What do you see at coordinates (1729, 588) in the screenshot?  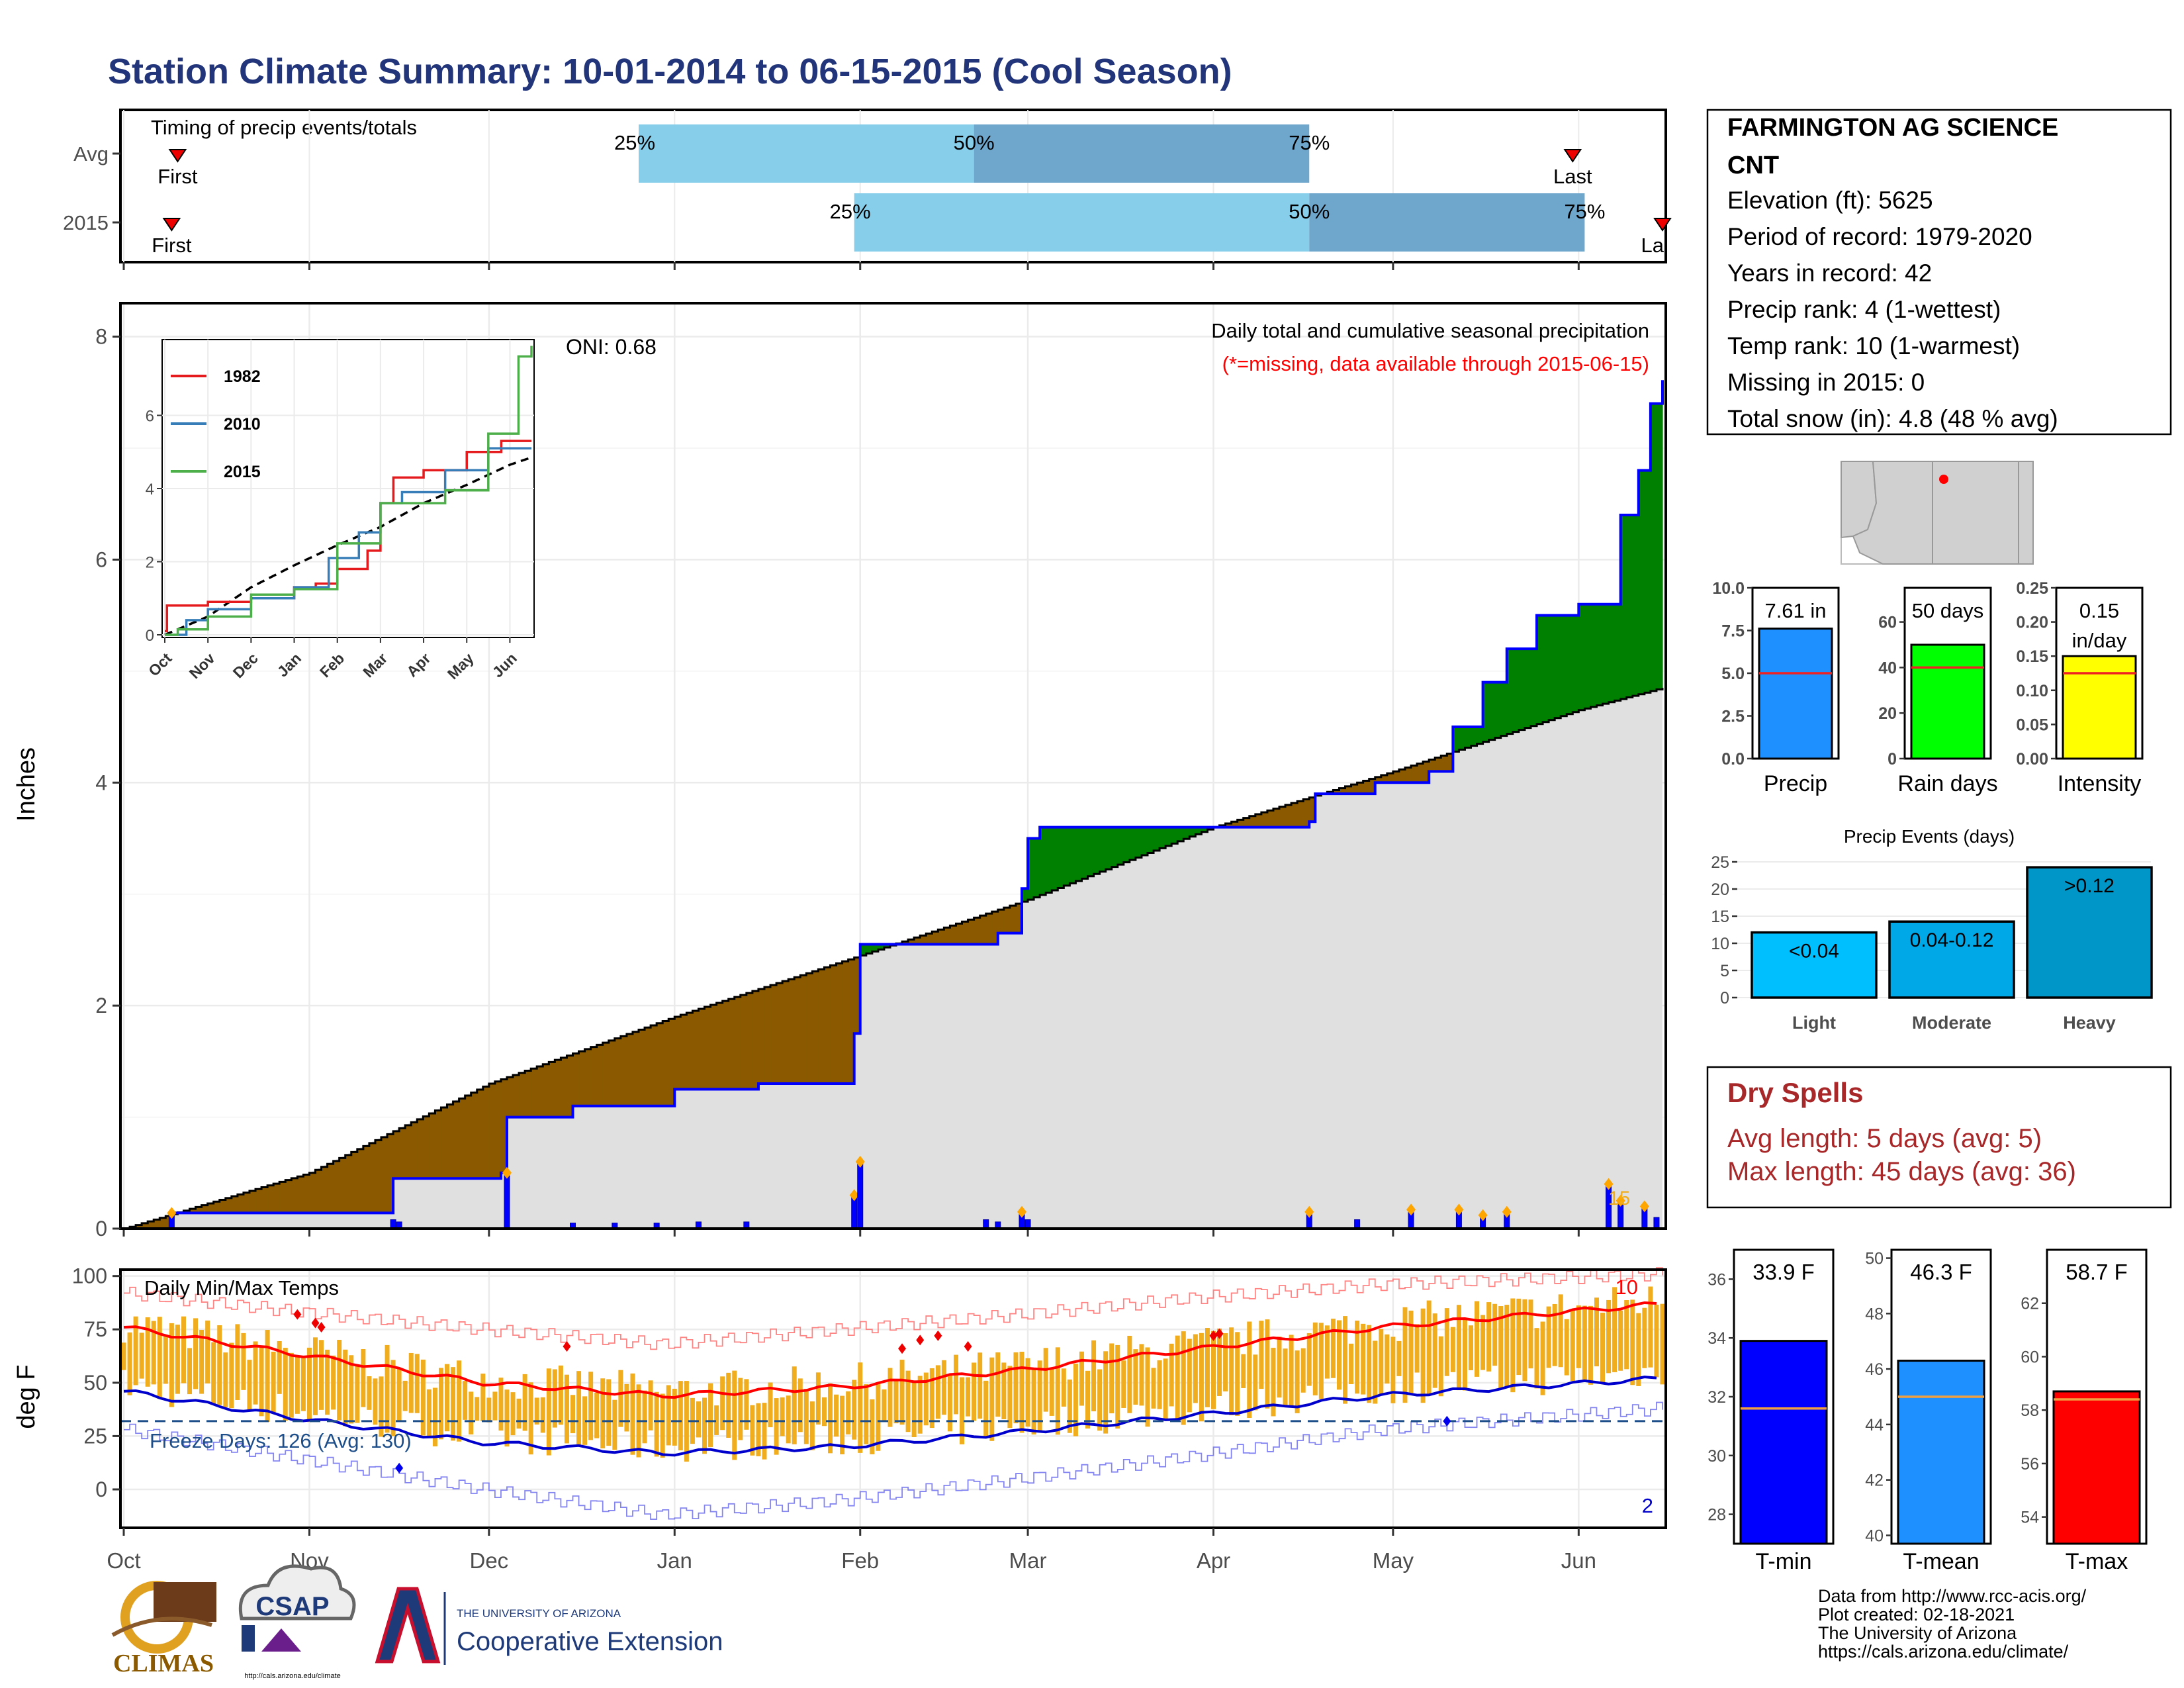 I see `mini-chart-y-tick-label: 10.0` at bounding box center [1729, 588].